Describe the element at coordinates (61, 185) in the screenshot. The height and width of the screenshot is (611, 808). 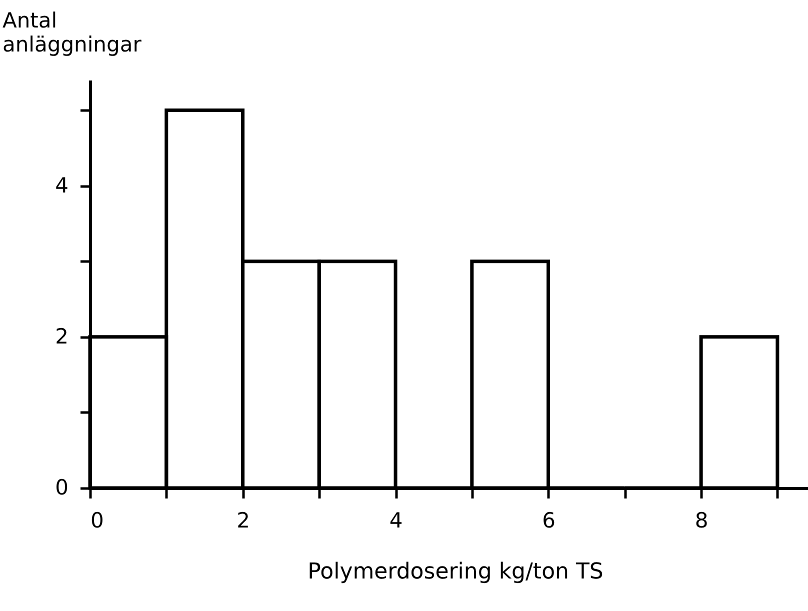
I see `y-tick-label: 4` at that location.